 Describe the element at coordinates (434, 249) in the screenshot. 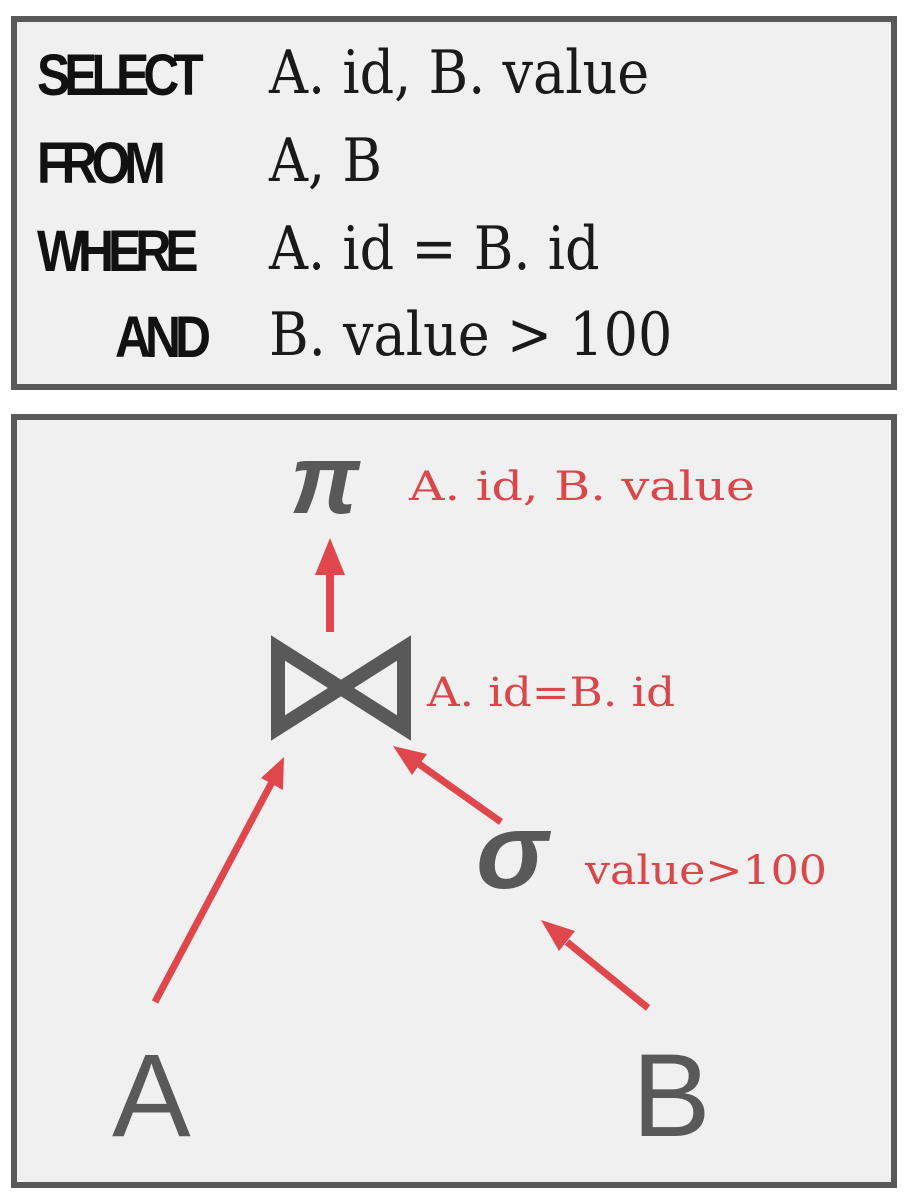

I see `sql-code-where: A. id = B. id` at that location.